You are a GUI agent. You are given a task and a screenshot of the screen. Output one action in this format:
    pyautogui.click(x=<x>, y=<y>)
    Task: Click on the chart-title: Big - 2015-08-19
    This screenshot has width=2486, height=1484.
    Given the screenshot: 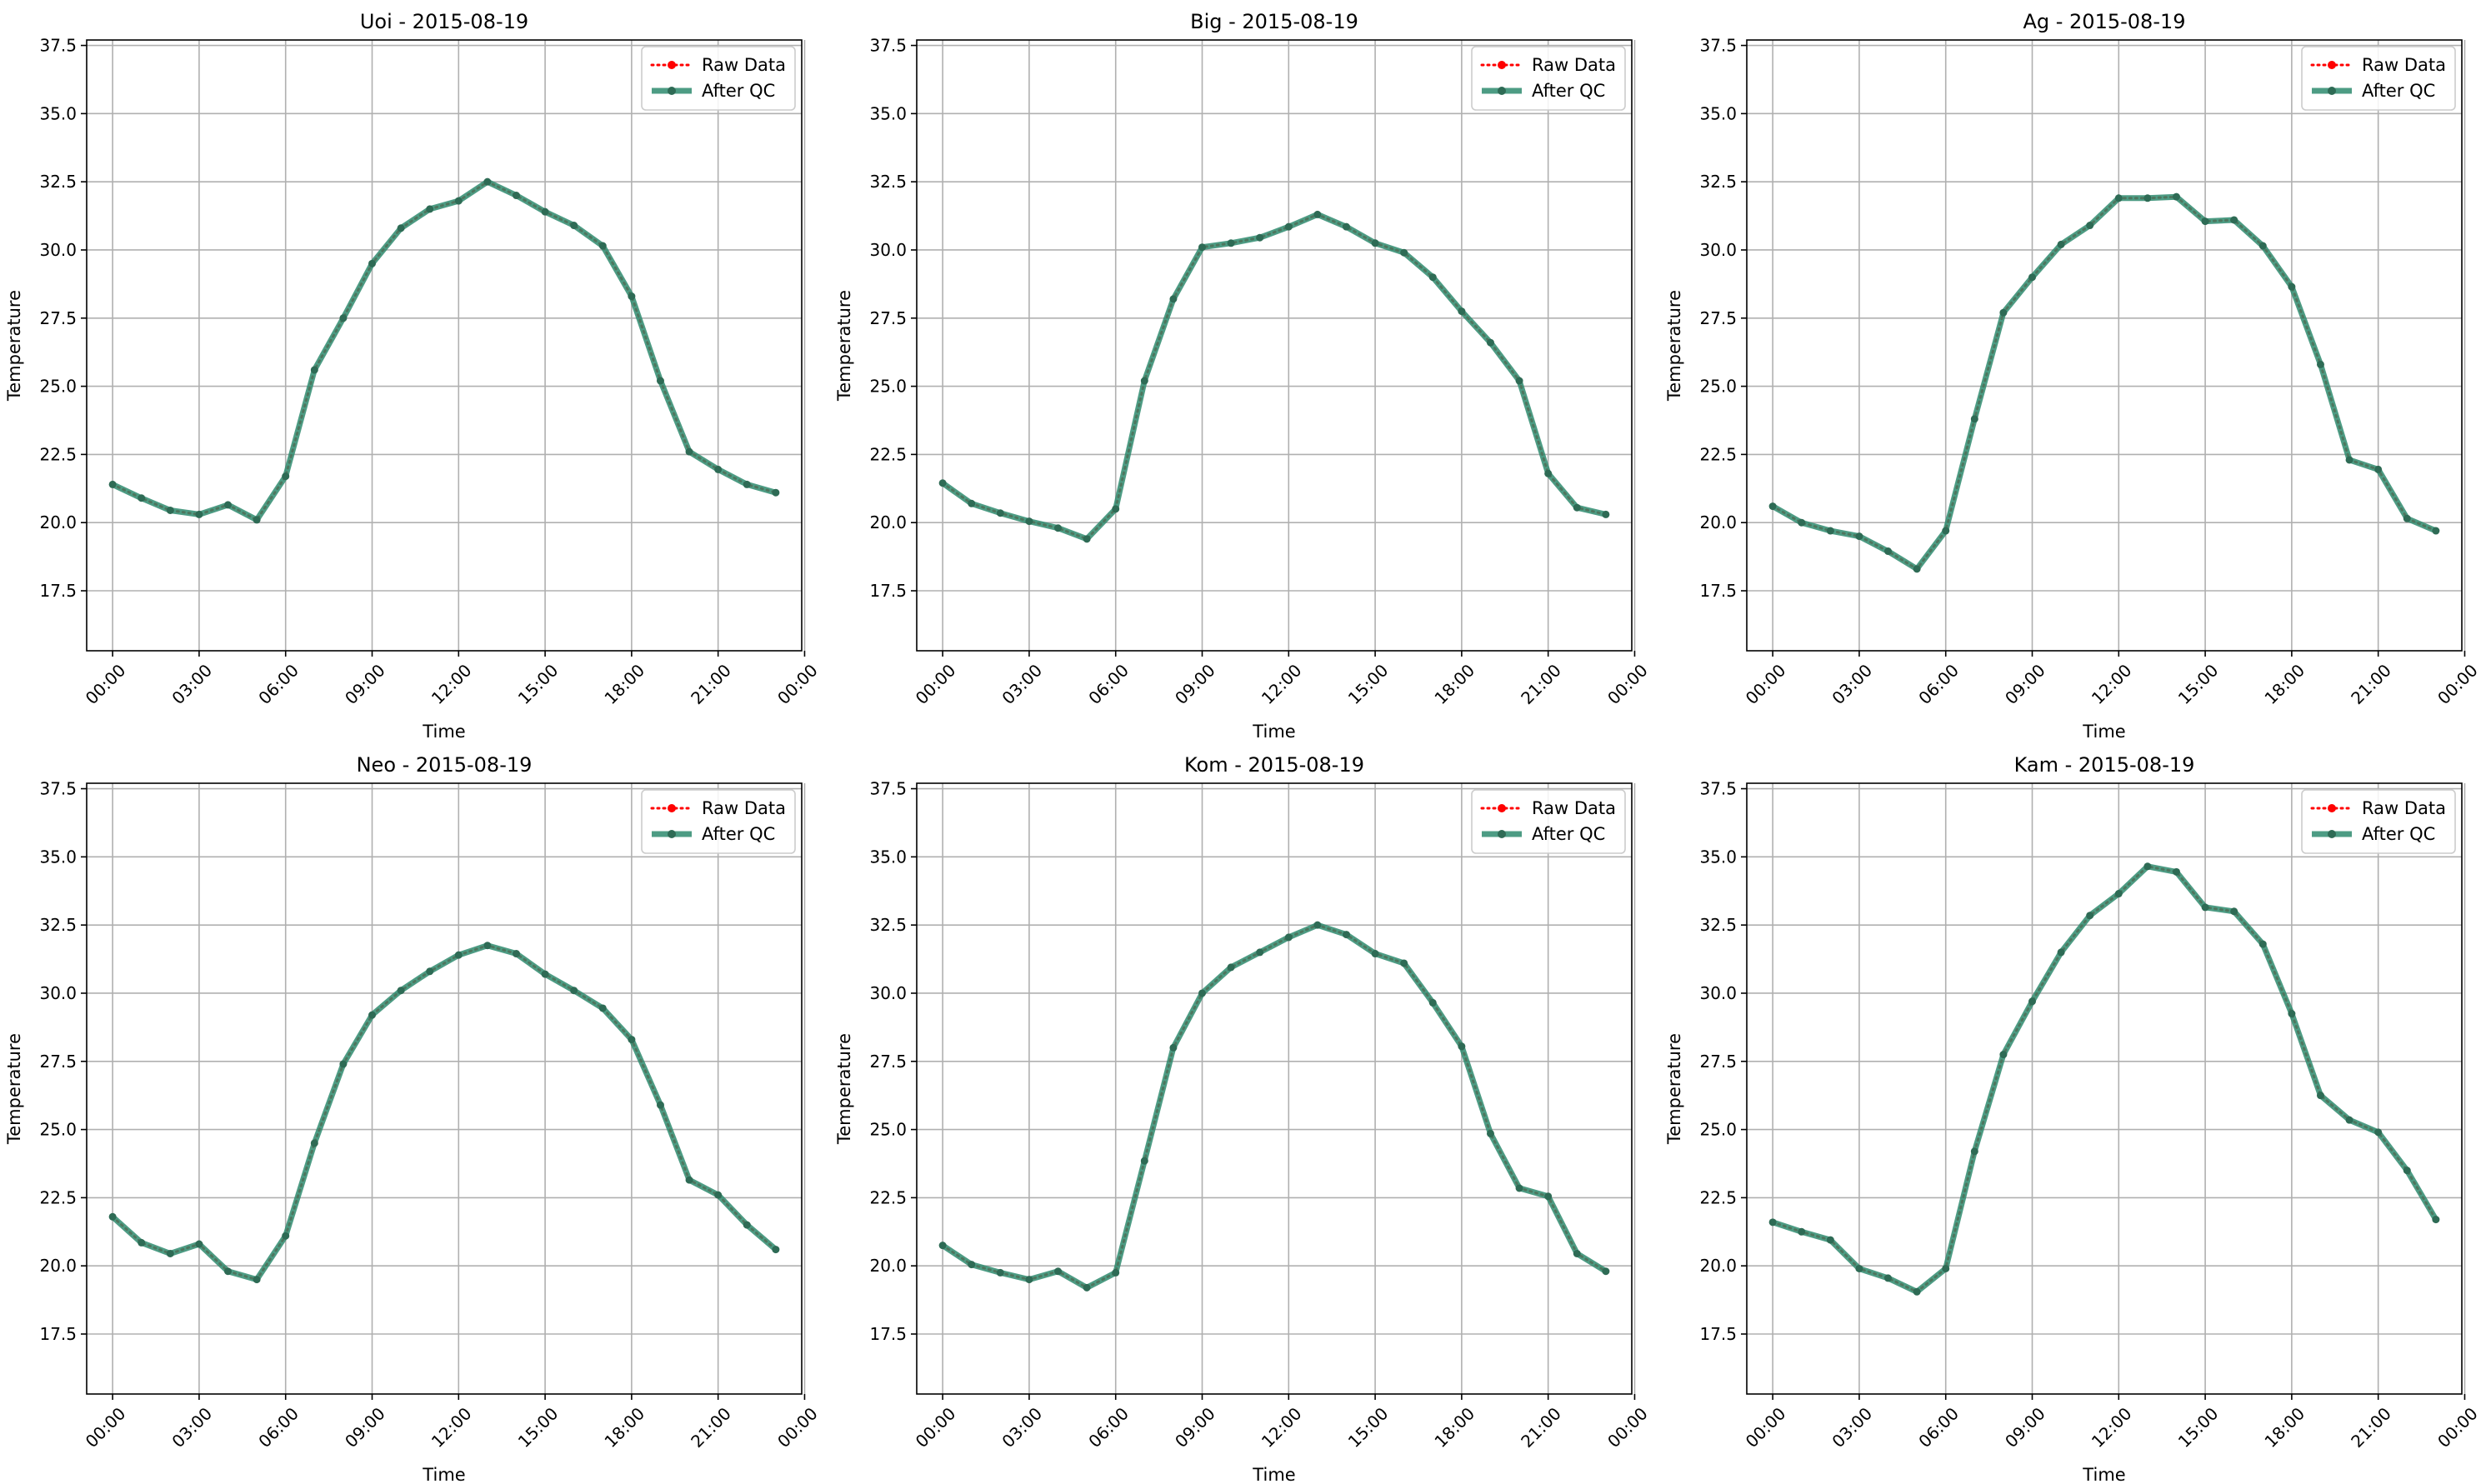 What is the action you would take?
    pyautogui.click(x=1274, y=21)
    